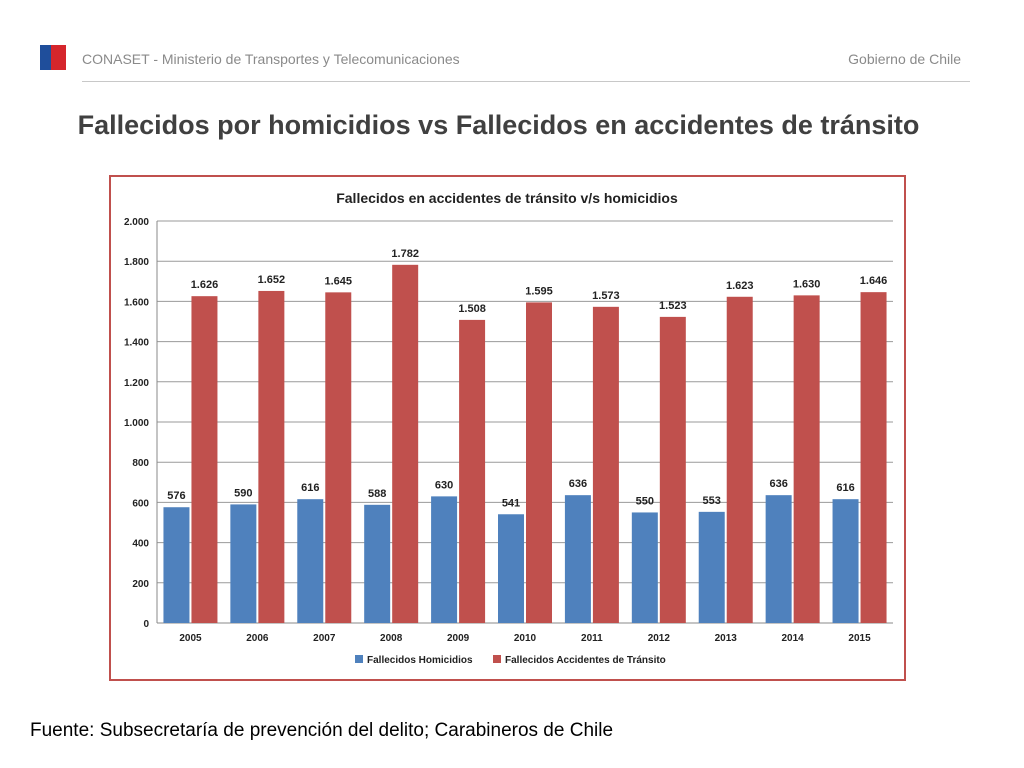 Image resolution: width=1024 pixels, height=768 pixels. Describe the element at coordinates (205, 285) in the screenshot. I see `data-label: 1.626` at that location.